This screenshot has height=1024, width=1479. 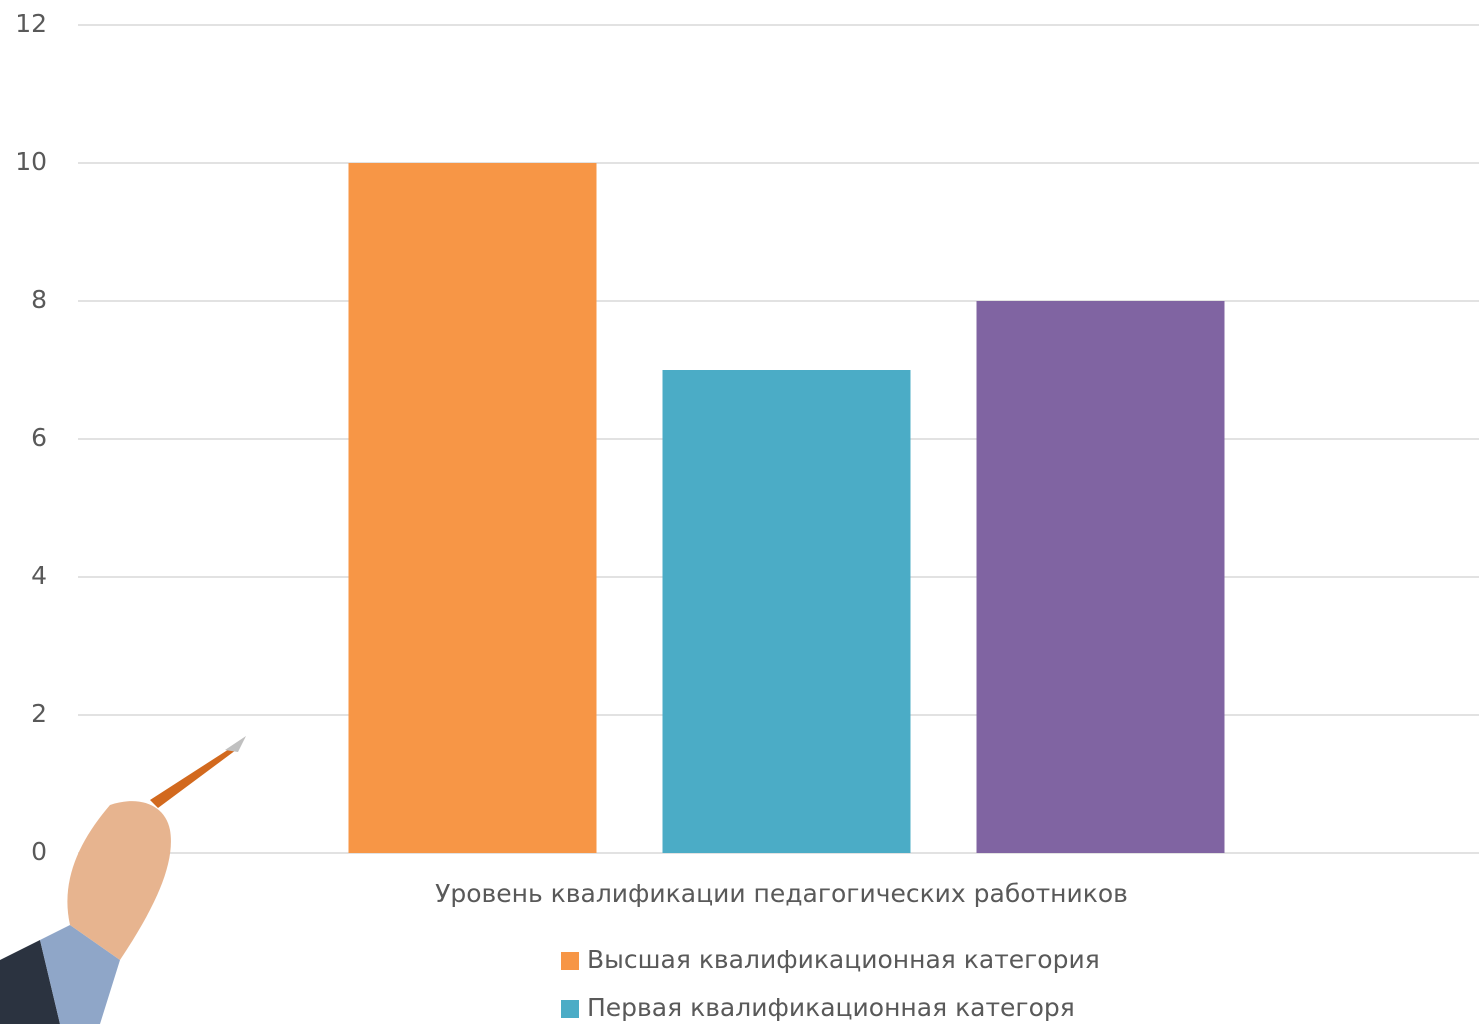 I want to click on legend-label: Высшая квалификационная категория, so click(x=843, y=959).